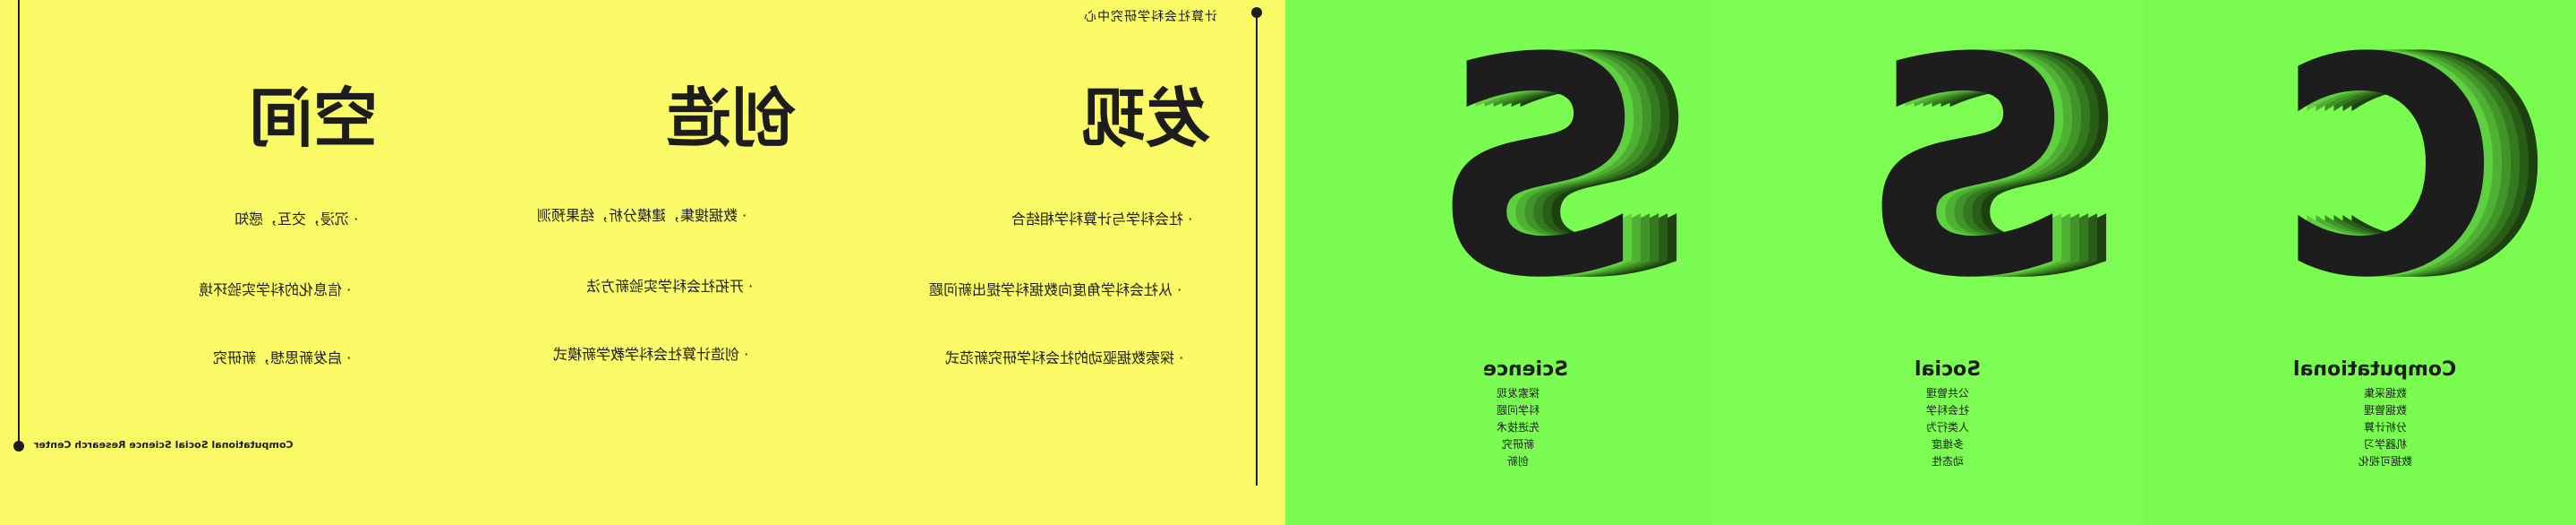 The image size is (2576, 525). What do you see at coordinates (1968, 172) in the screenshot?
I see `letter-s-social: S` at bounding box center [1968, 172].